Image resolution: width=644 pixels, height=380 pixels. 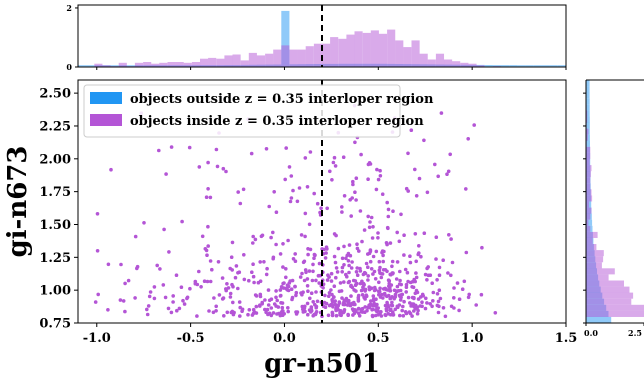 I want to click on legend-swatch, so click(x=106, y=98).